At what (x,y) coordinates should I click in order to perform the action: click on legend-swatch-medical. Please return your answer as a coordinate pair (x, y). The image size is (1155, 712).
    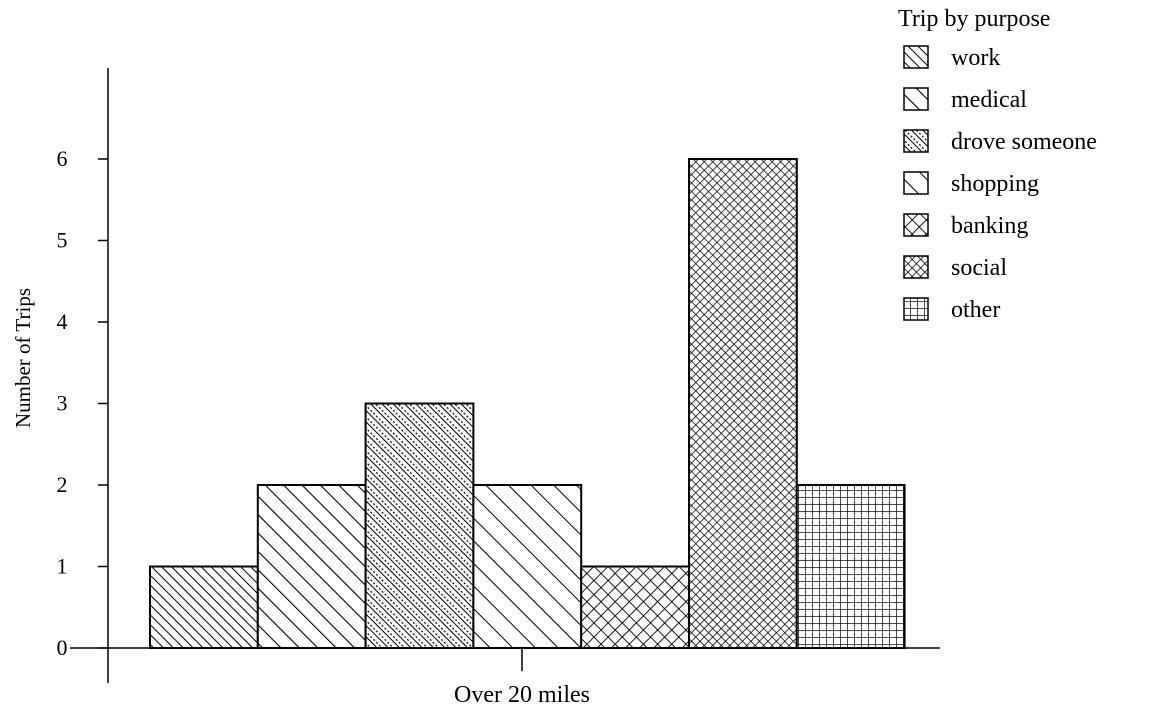
    Looking at the image, I should click on (916, 99).